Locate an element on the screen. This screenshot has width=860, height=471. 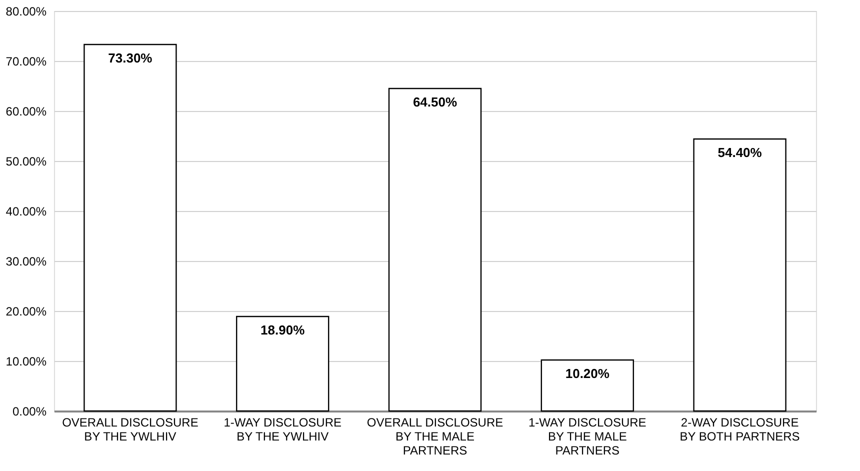
x-tick-label: 1-WAY DISCLOSURE BY THE MALE PARTNERS is located at coordinates (587, 437).